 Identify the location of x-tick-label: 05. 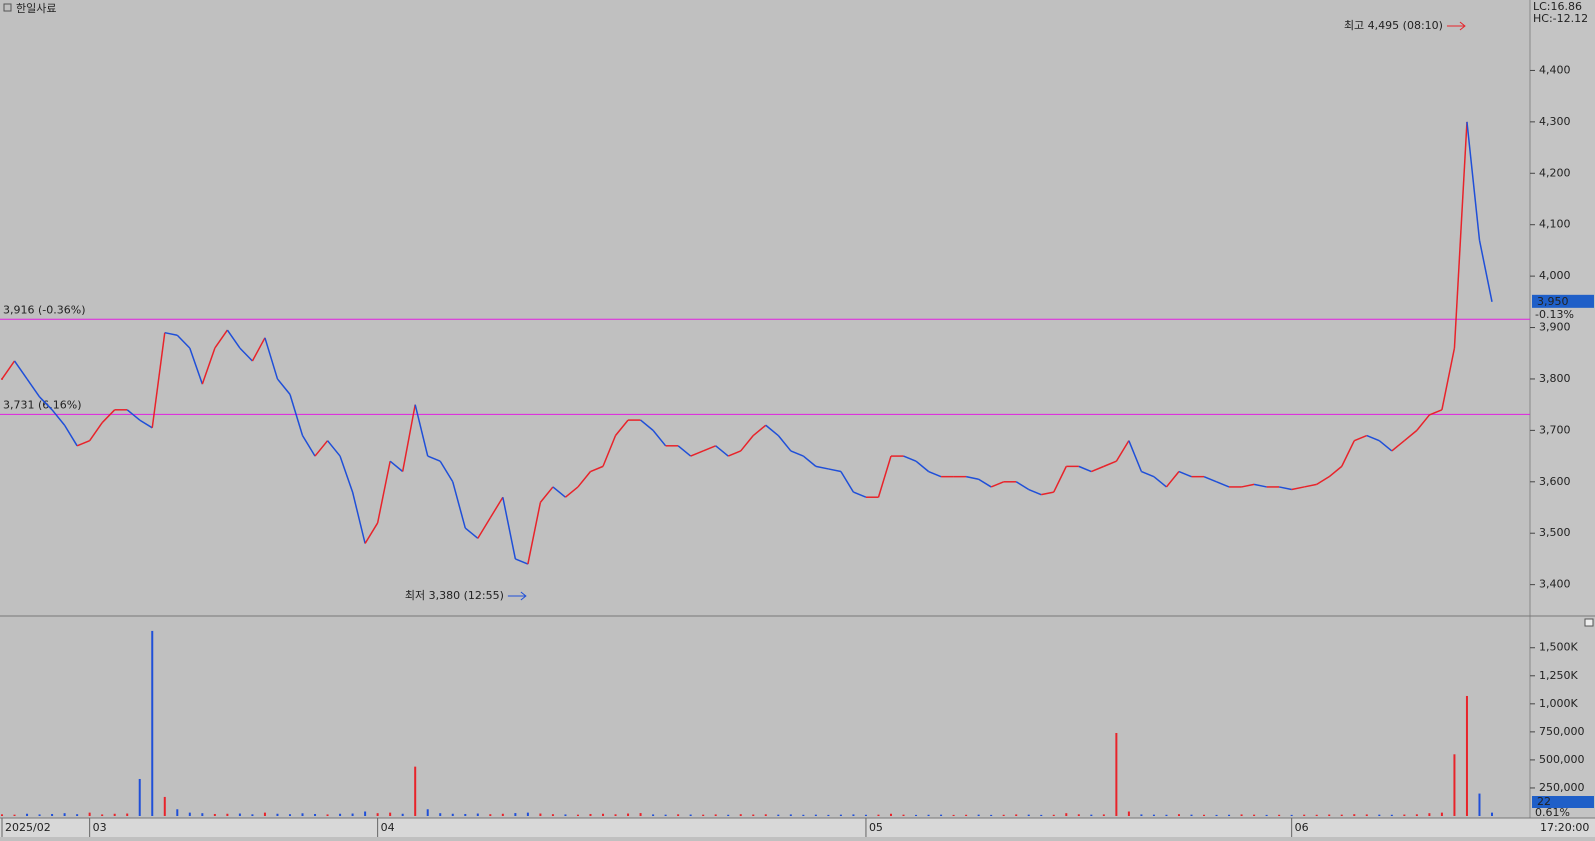
(876, 827).